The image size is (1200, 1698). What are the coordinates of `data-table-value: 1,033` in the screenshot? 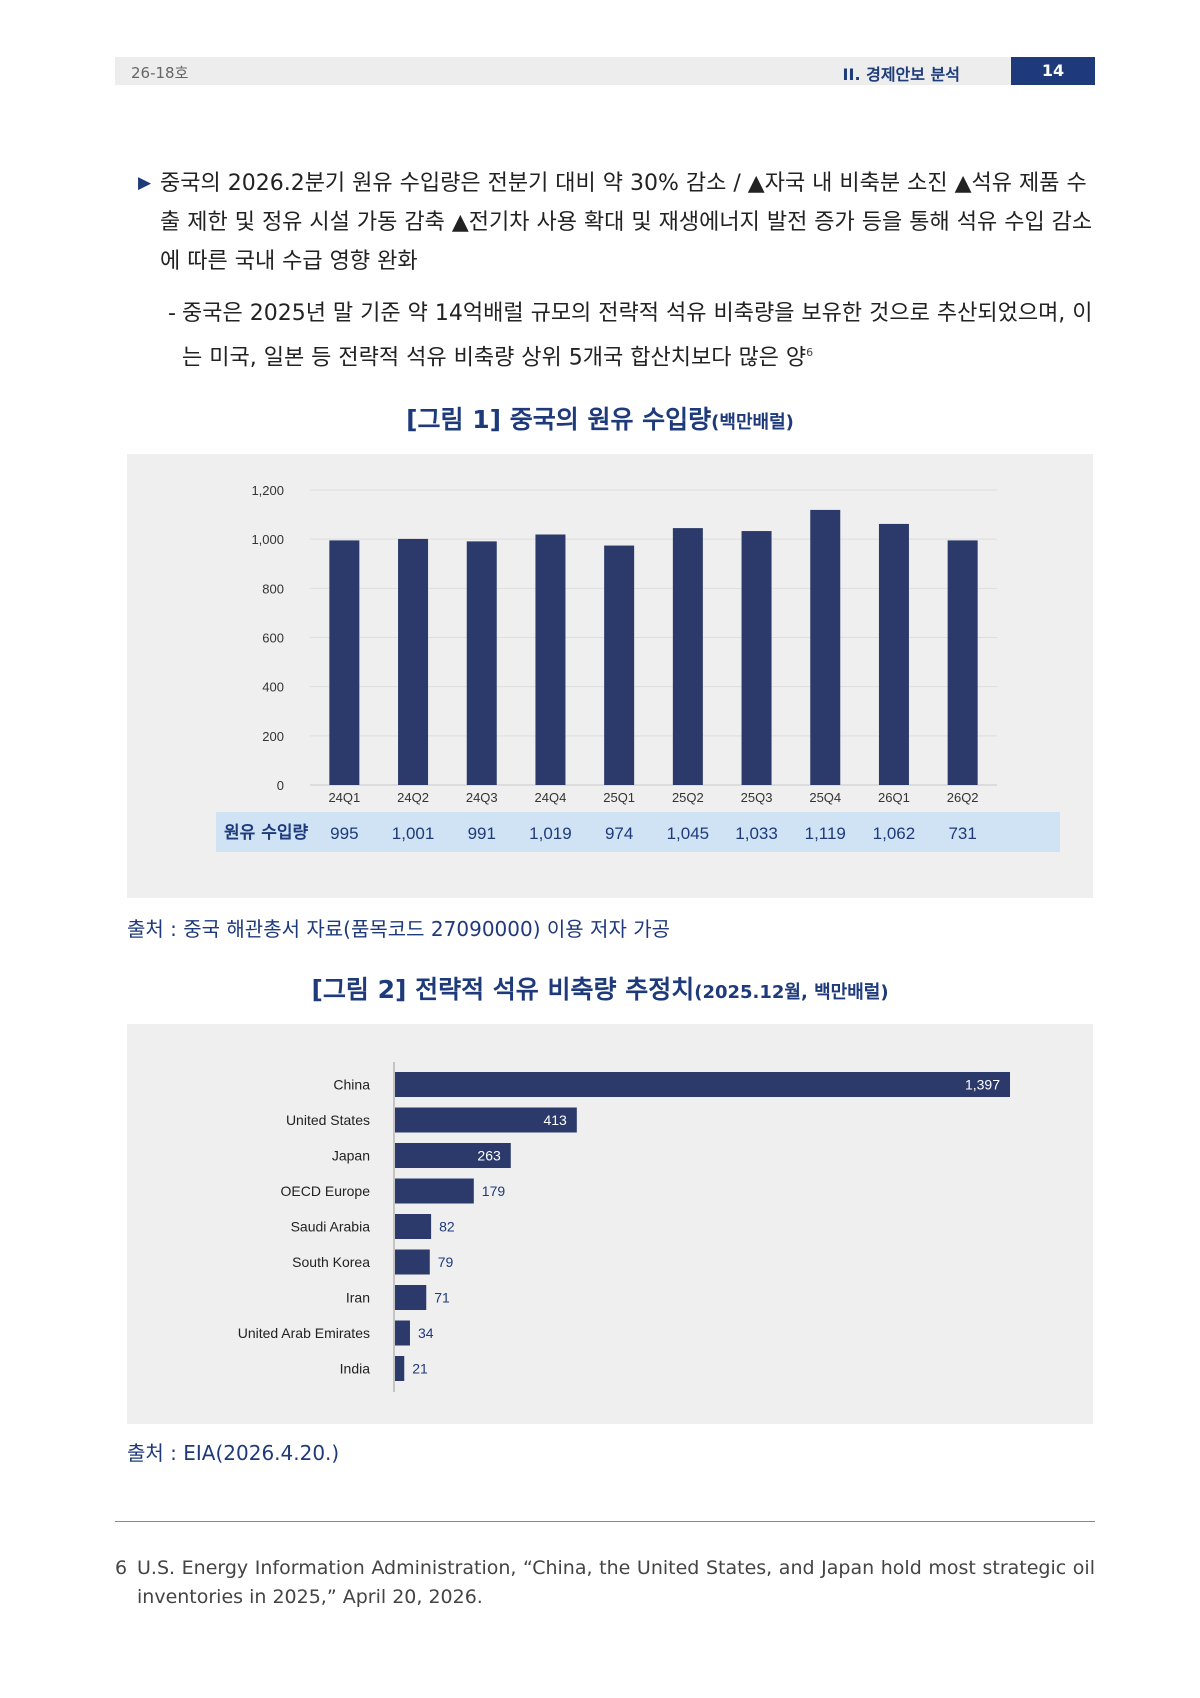 It's located at (756, 833).